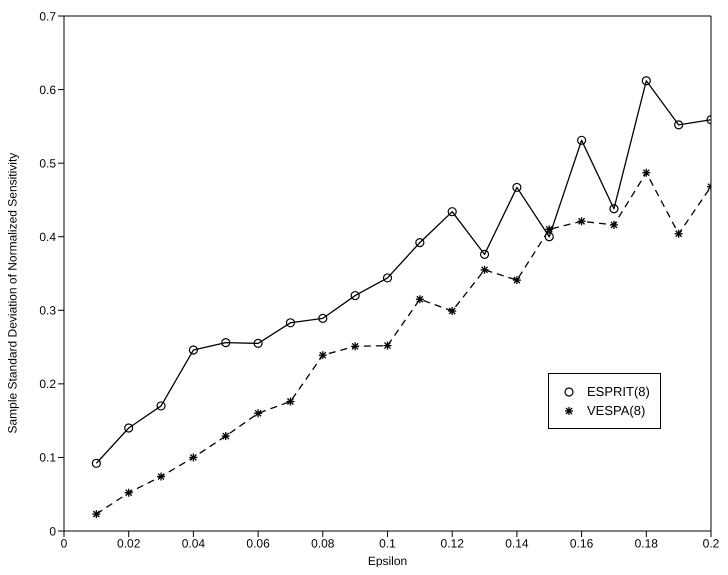 This screenshot has height=575, width=728. What do you see at coordinates (646, 543) in the screenshot?
I see `x-tick-label: 0.18` at bounding box center [646, 543].